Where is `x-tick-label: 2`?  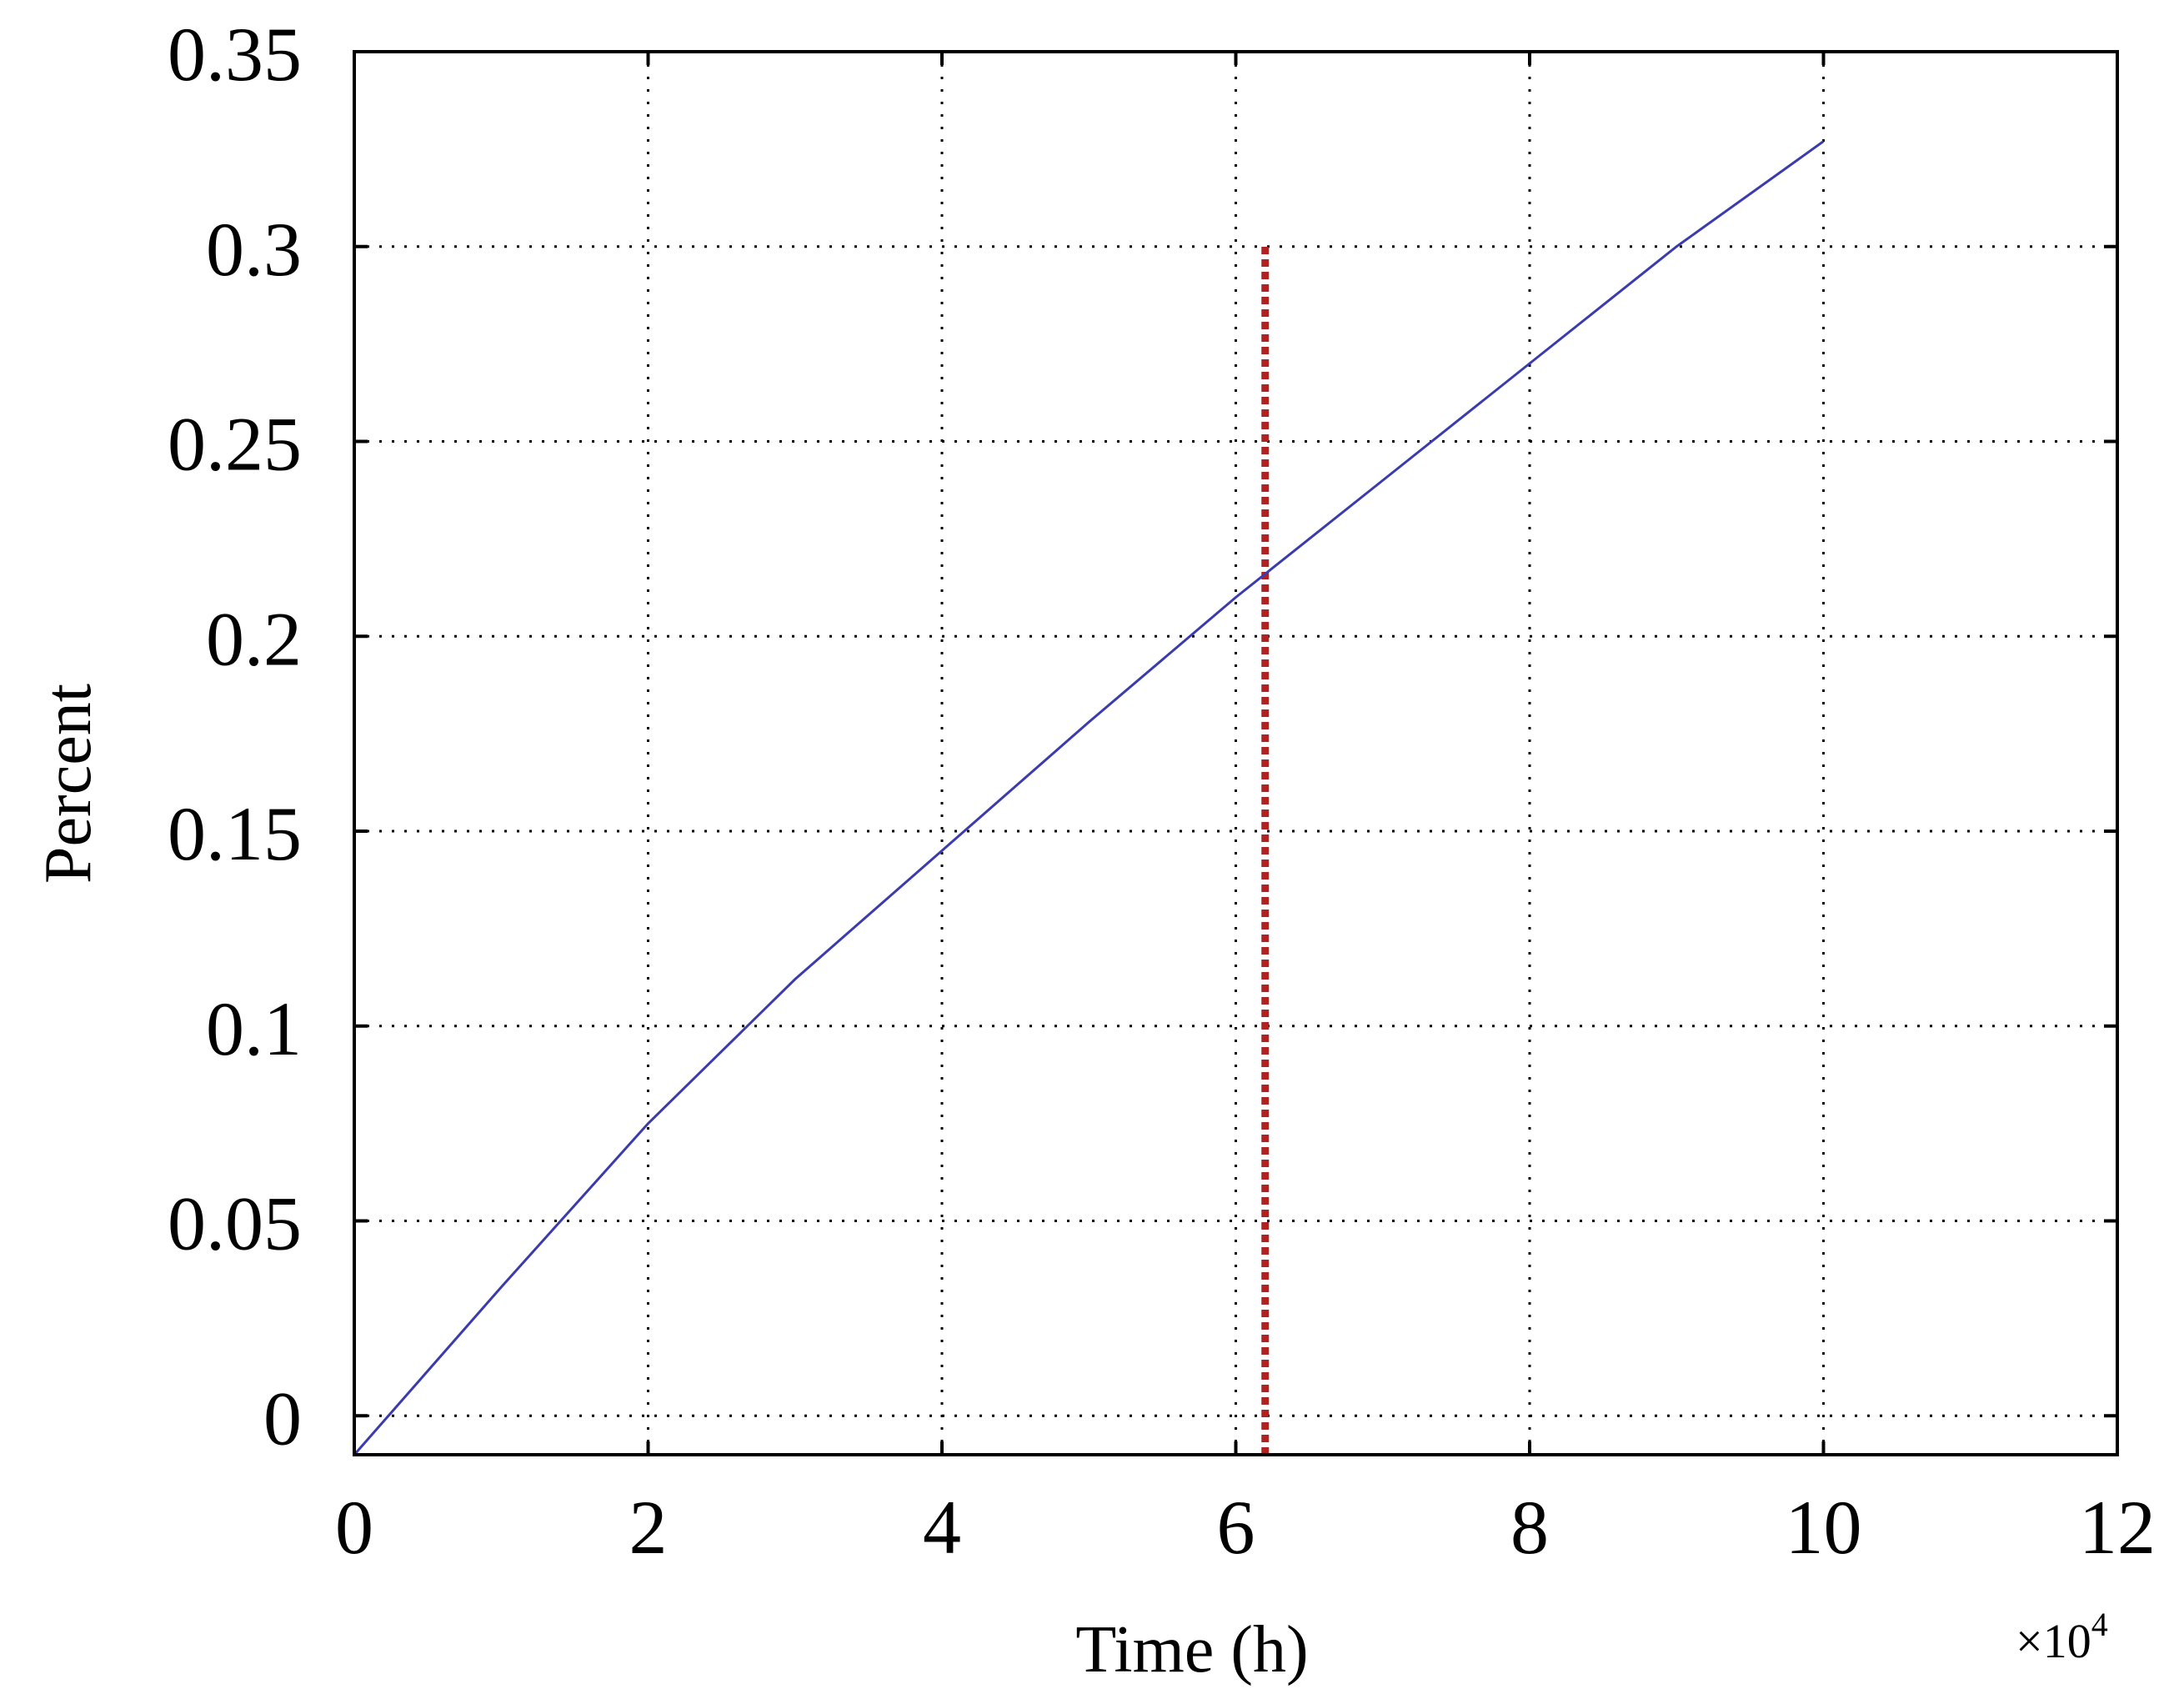
x-tick-label: 2 is located at coordinates (648, 1527).